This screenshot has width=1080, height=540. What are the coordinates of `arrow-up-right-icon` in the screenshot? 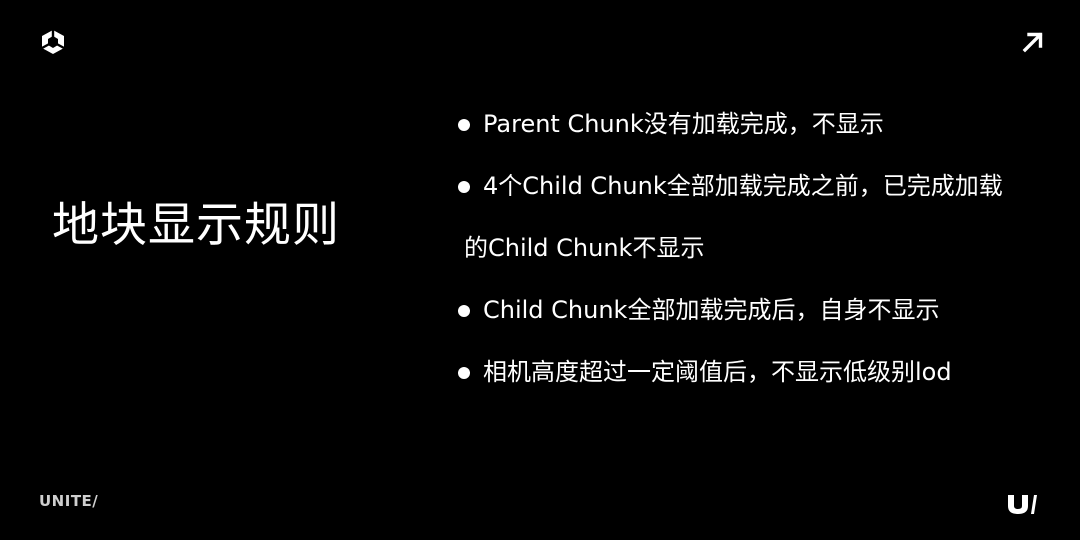 It's located at (1032, 42).